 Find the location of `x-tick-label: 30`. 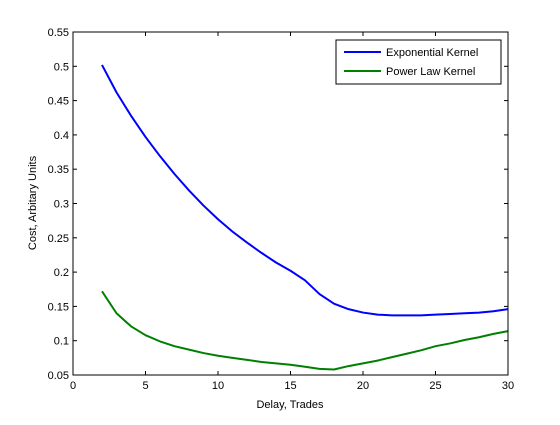

x-tick-label: 30 is located at coordinates (508, 386).